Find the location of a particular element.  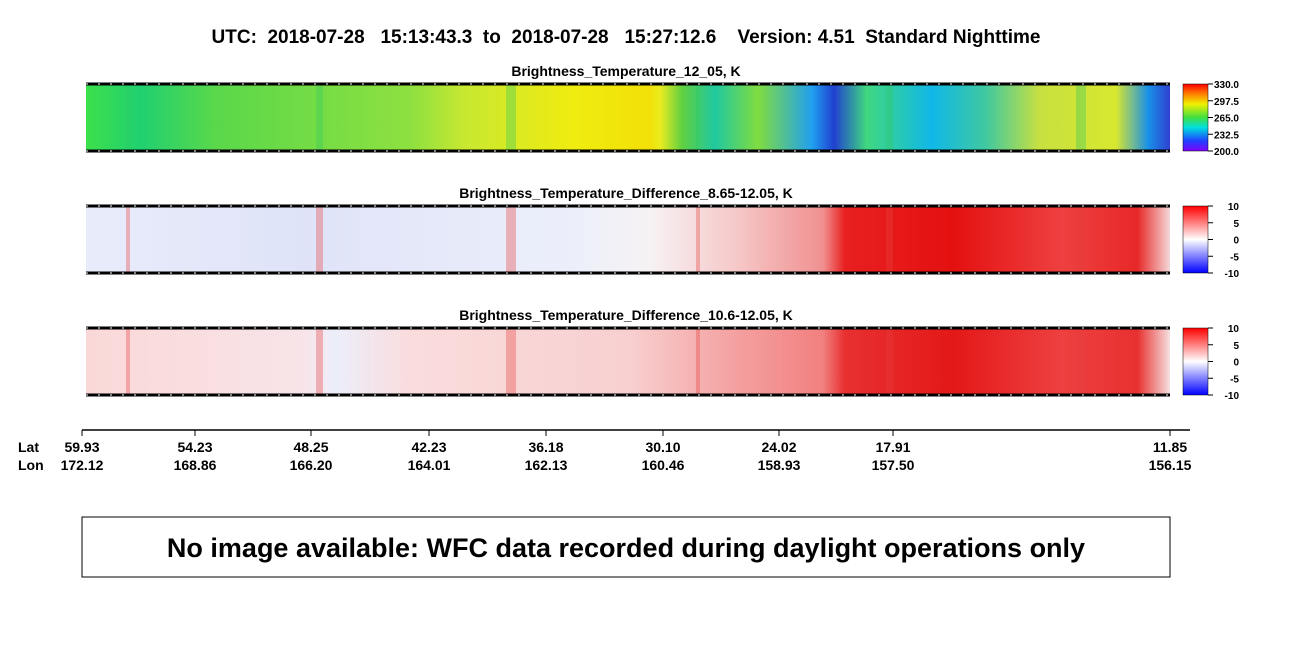

lon-label: Lon is located at coordinates (31, 465).